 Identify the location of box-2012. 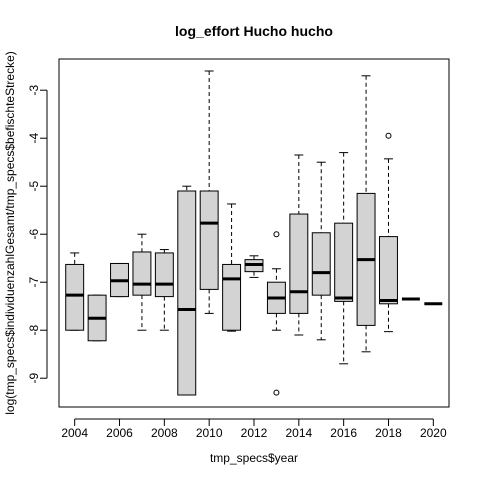
(254, 266).